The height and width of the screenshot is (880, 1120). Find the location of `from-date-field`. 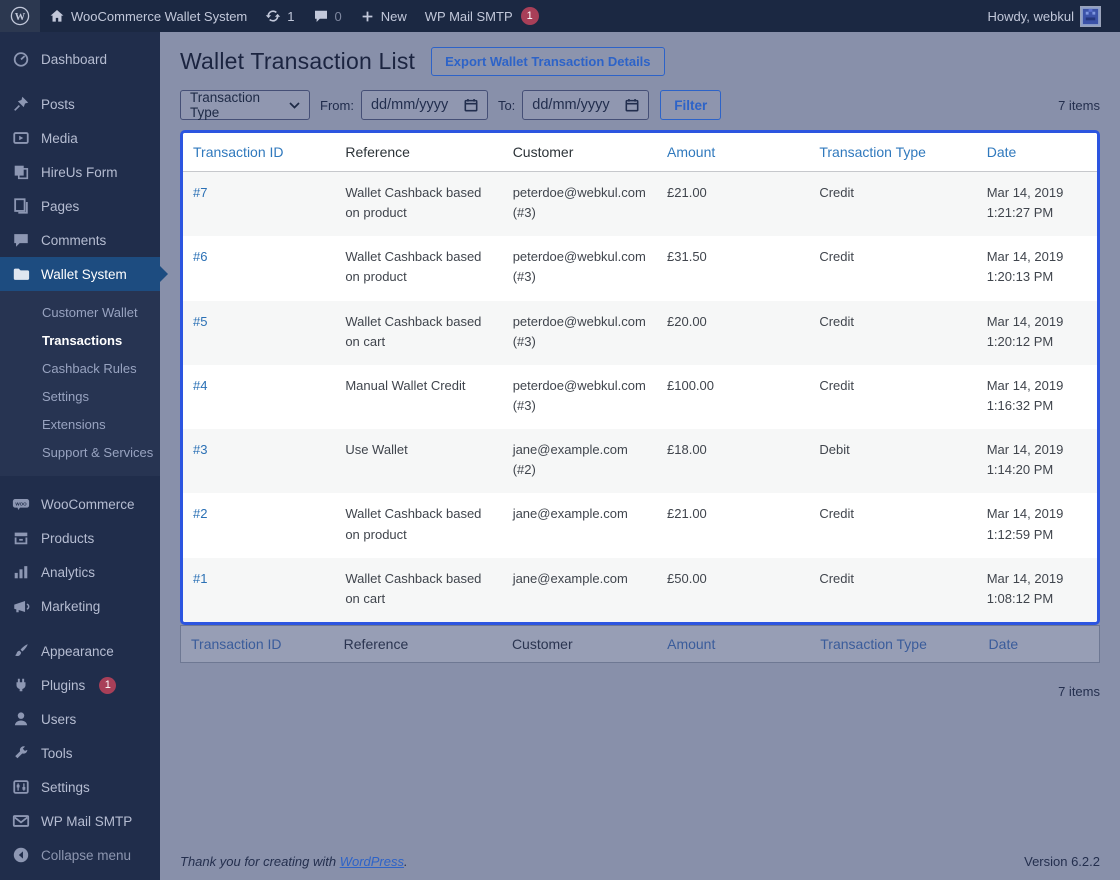

from-date-field is located at coordinates (411, 105).